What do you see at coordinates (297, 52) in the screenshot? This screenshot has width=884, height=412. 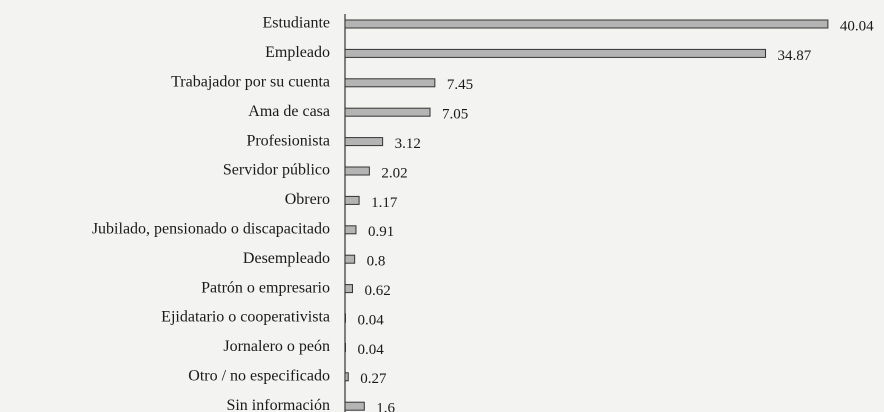 I see `category-label: Empleado` at bounding box center [297, 52].